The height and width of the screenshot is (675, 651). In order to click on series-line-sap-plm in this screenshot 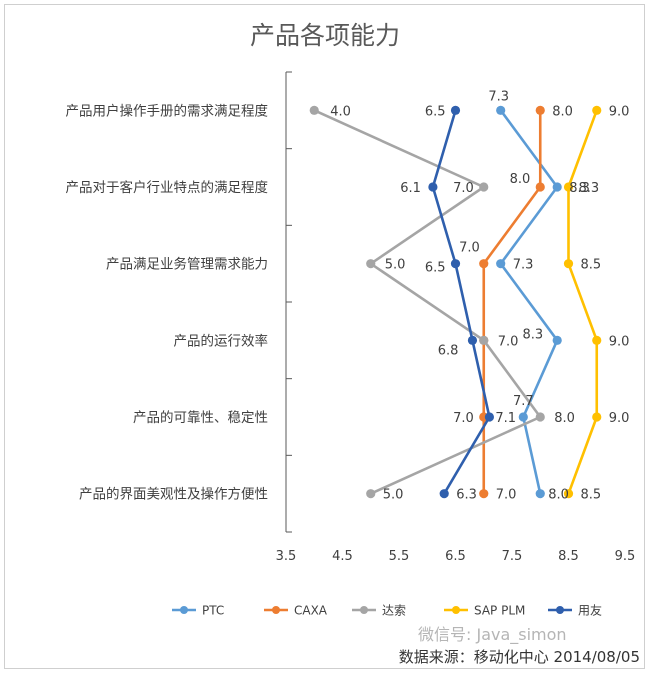, I will do `click(583, 302)`.